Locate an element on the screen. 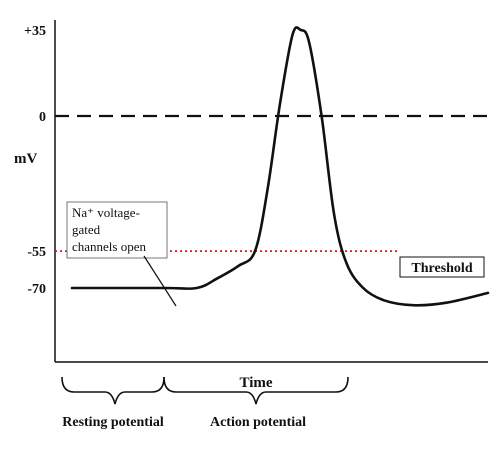 This screenshot has width=501, height=457. threshold-label: Threshold is located at coordinates (441, 268).